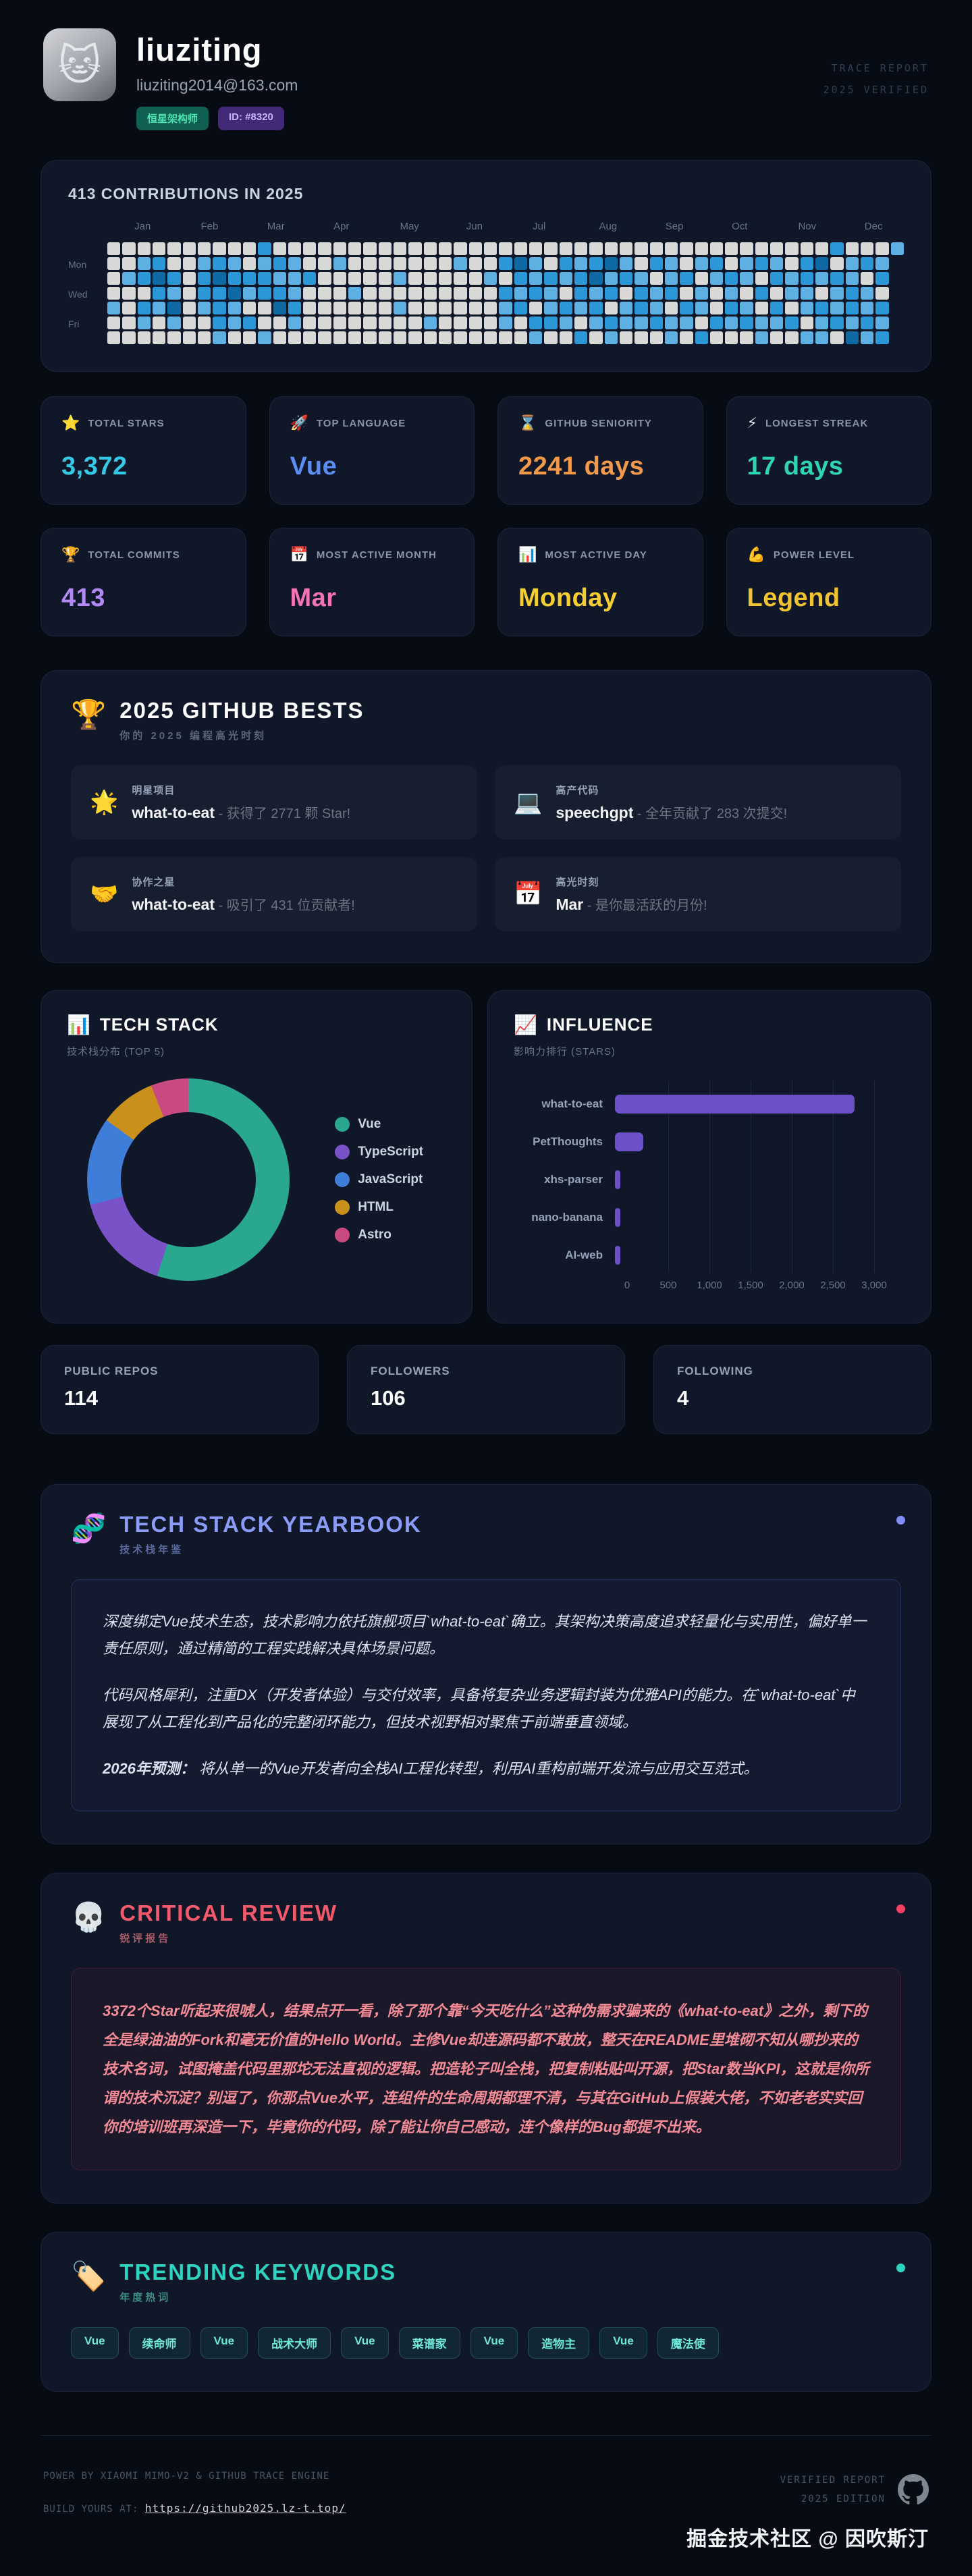 The image size is (972, 2576). Describe the element at coordinates (294, 2343) in the screenshot. I see `keyword-tag: 战术大师` at that location.